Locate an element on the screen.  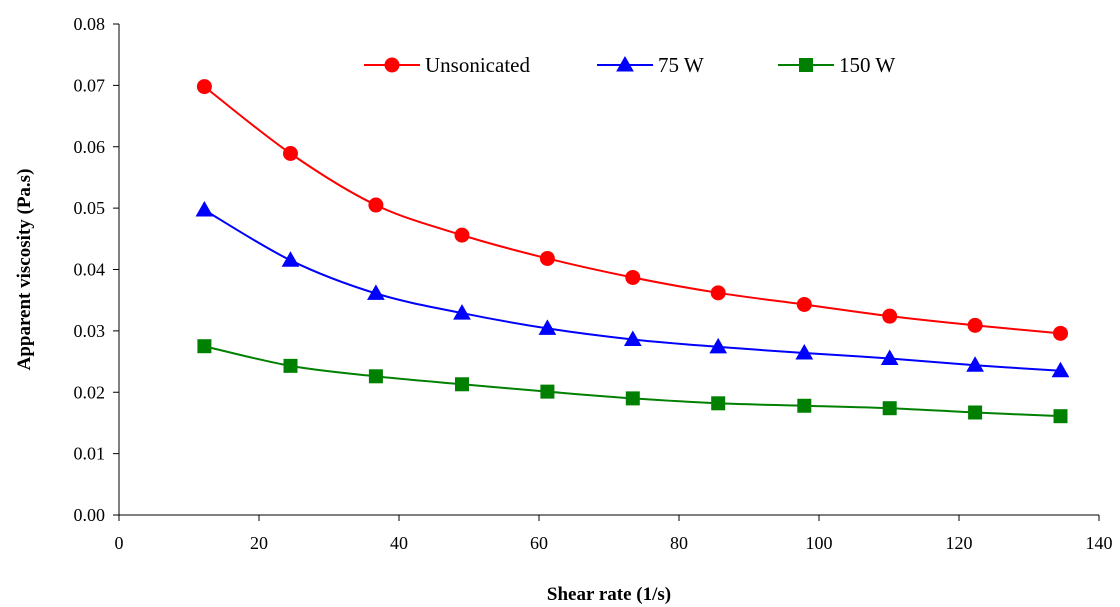
y-tick-label: 0.00 is located at coordinates (90, 515).